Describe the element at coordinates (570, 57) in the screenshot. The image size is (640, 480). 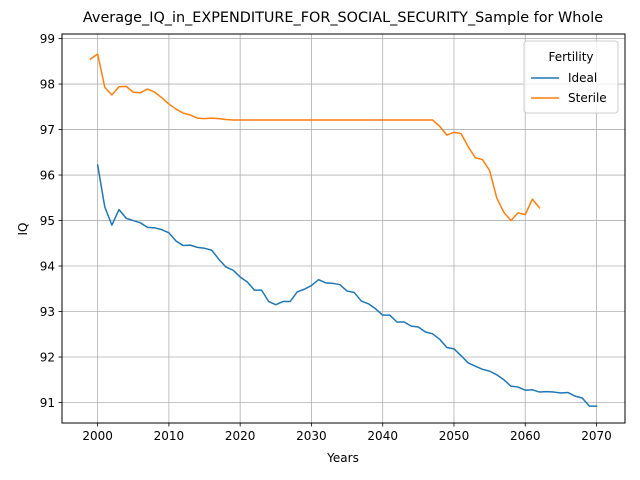
I see `legend-title: Fertility` at that location.